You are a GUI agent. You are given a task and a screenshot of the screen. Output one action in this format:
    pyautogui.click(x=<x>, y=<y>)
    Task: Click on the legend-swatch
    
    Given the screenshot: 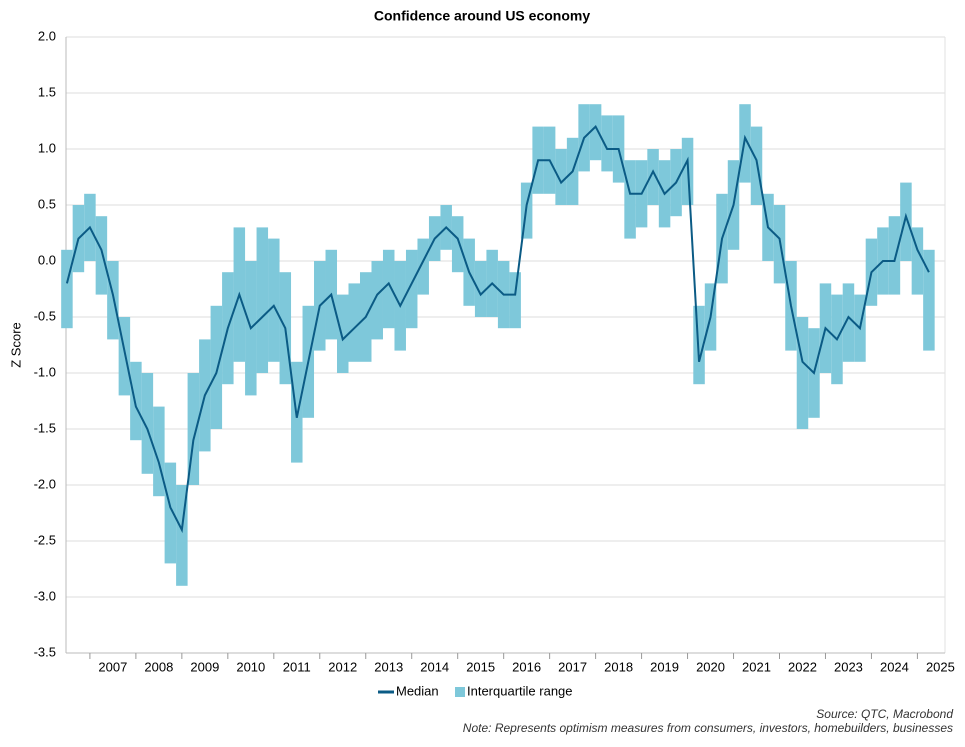 What is the action you would take?
    pyautogui.click(x=460, y=692)
    